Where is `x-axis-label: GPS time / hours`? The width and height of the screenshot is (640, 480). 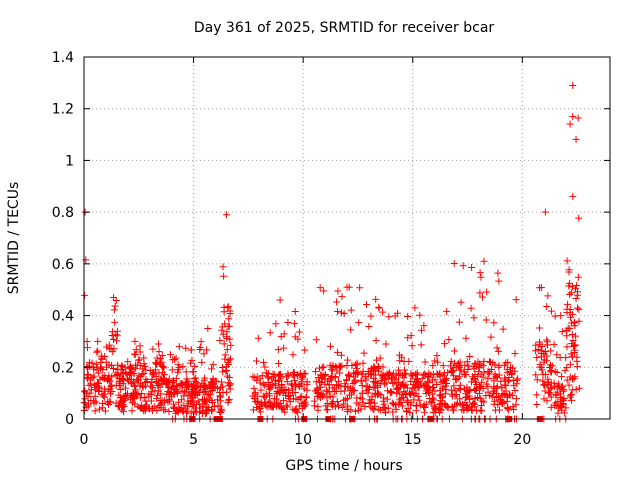
x-axis-label: GPS time / hours is located at coordinates (343, 466).